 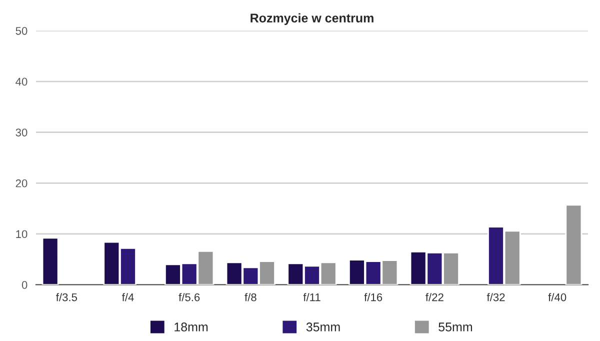 I want to click on x-tick-label: f/40, so click(x=557, y=297).